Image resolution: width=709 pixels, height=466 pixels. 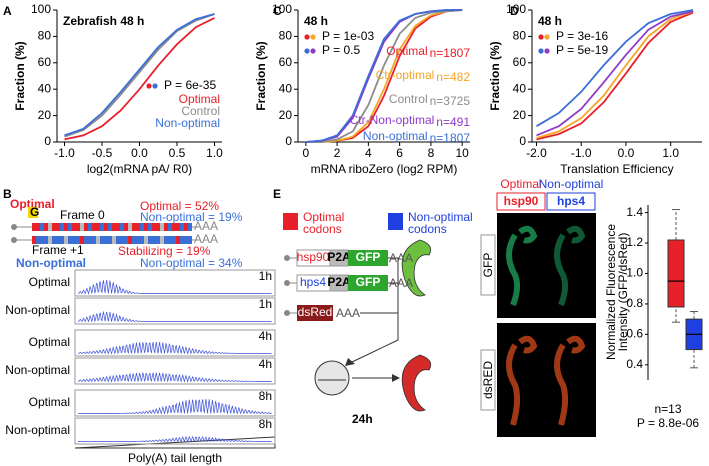 What do you see at coordinates (41, 9) in the screenshot?
I see `y-tick-label: 100` at bounding box center [41, 9].